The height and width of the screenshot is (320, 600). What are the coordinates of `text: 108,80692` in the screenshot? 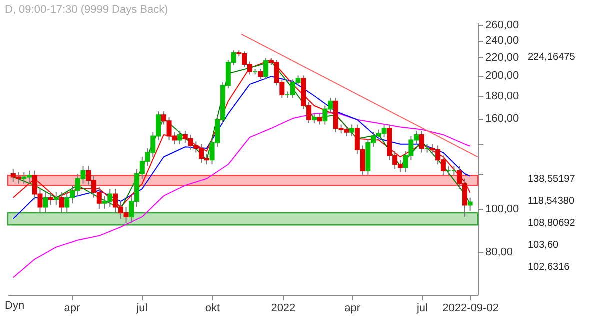 It's located at (552, 223).